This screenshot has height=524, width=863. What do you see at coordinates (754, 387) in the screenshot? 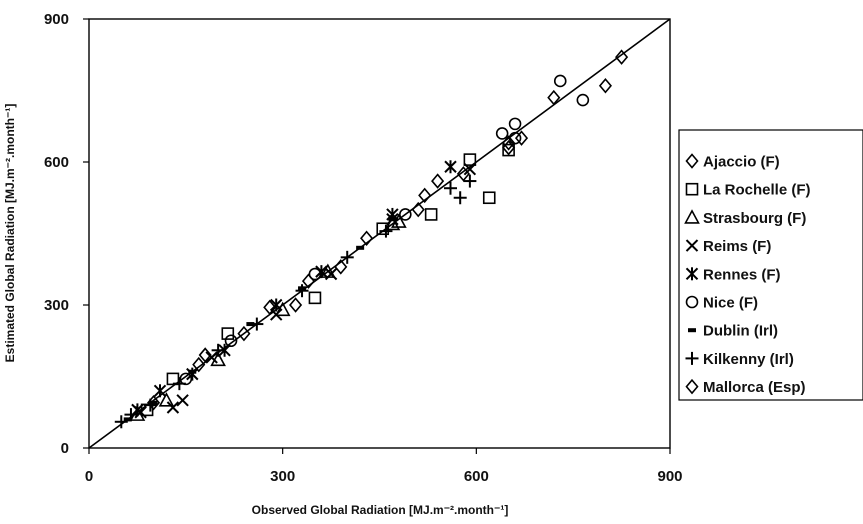
I see `legend-label: Mallorca (Esp)` at bounding box center [754, 387].